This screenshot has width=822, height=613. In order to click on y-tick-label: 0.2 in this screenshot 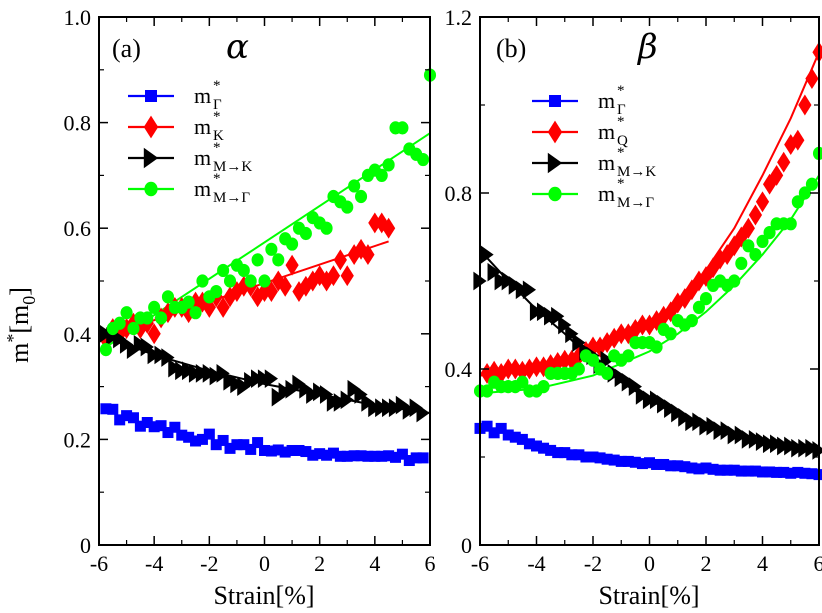, I will do `click(78, 439)`.